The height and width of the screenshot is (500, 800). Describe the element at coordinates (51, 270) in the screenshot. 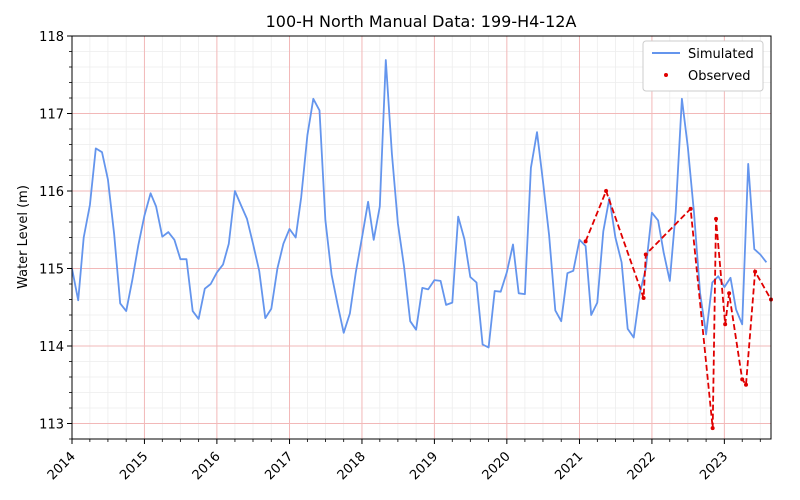

I see `y-tick-label: 115` at that location.